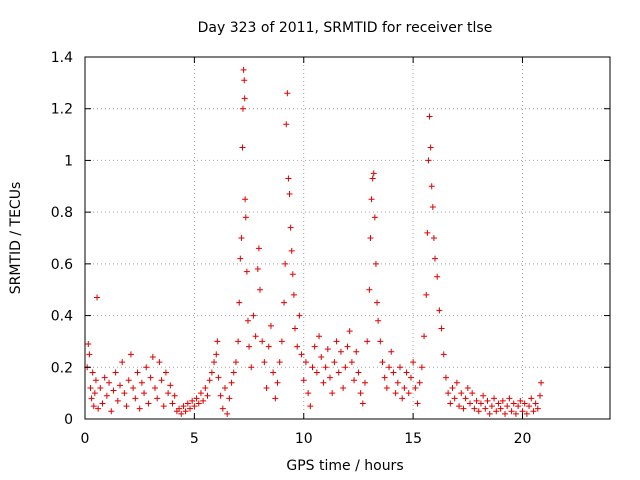  Describe the element at coordinates (62, 317) in the screenshot. I see `y-tick-label: 0.4` at that location.